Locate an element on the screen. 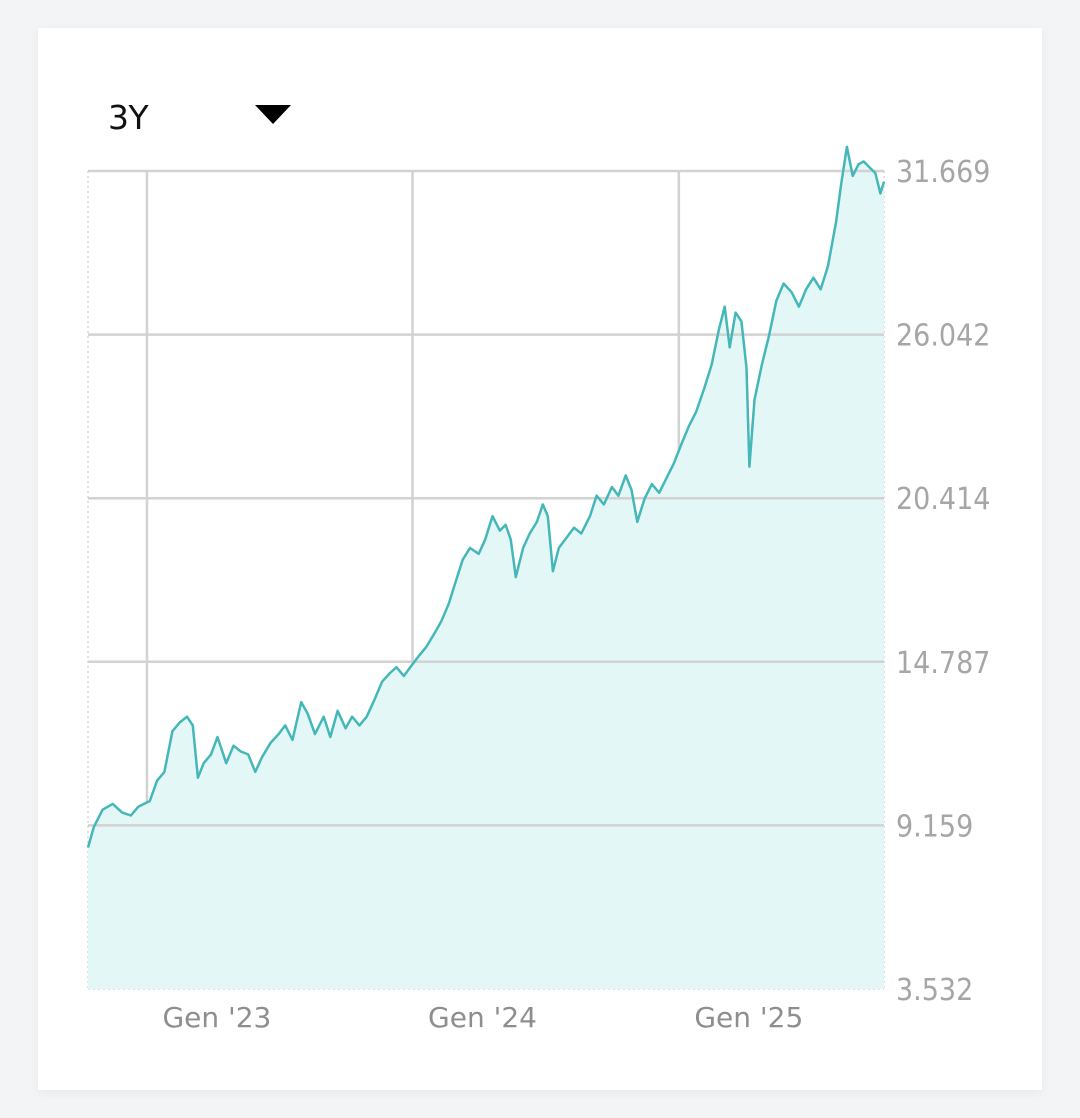  y-tick-label: 20.414 is located at coordinates (943, 499).